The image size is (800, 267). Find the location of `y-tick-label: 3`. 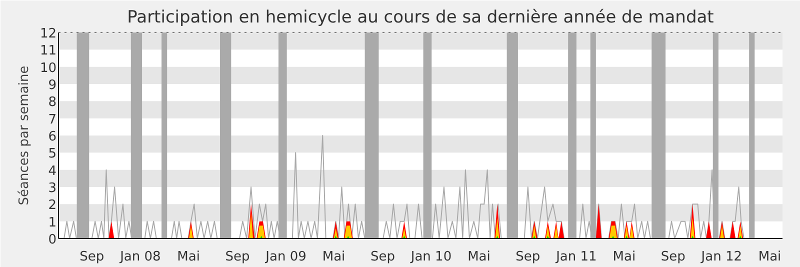

y-tick-label: 3 is located at coordinates (52, 188).